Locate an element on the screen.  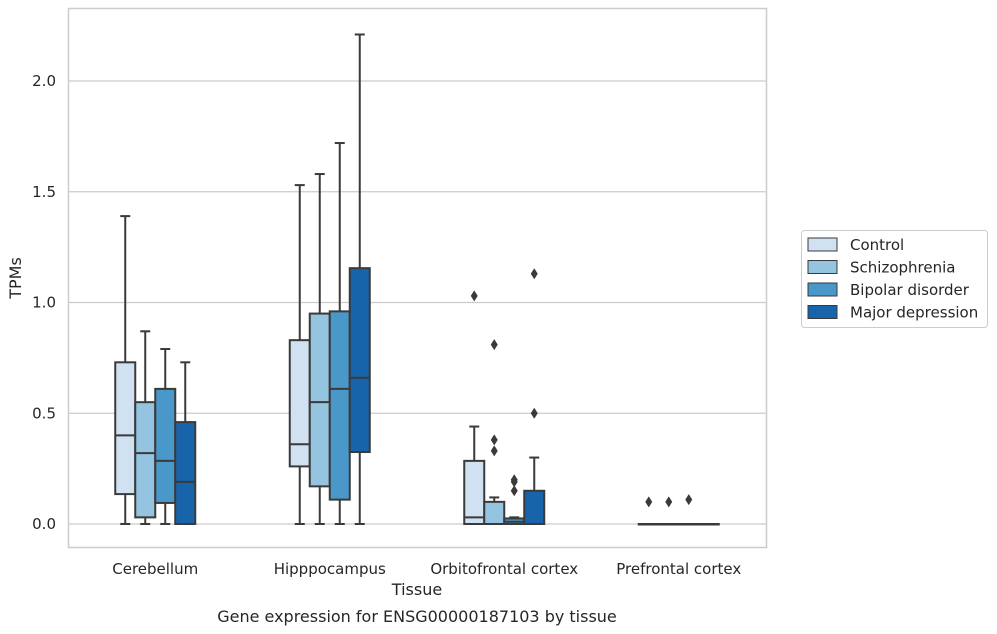
legend-label: Schizophrenia is located at coordinates (902, 268).